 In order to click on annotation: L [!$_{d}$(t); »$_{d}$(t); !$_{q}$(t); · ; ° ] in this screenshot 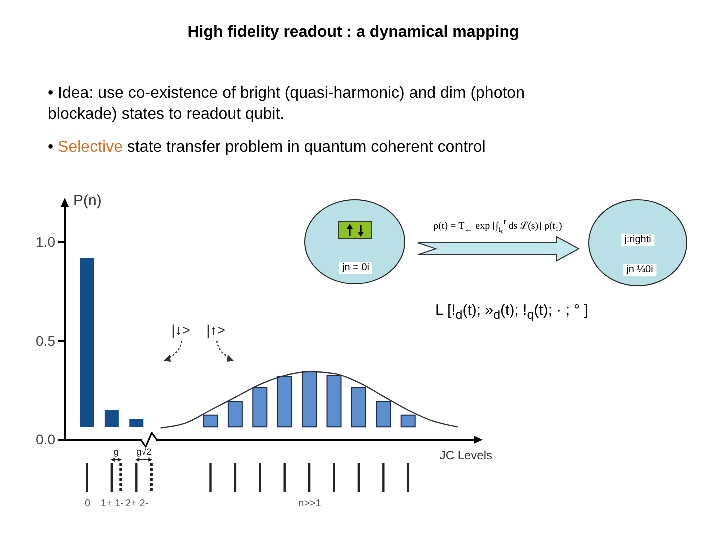, I will do `click(512, 312)`.